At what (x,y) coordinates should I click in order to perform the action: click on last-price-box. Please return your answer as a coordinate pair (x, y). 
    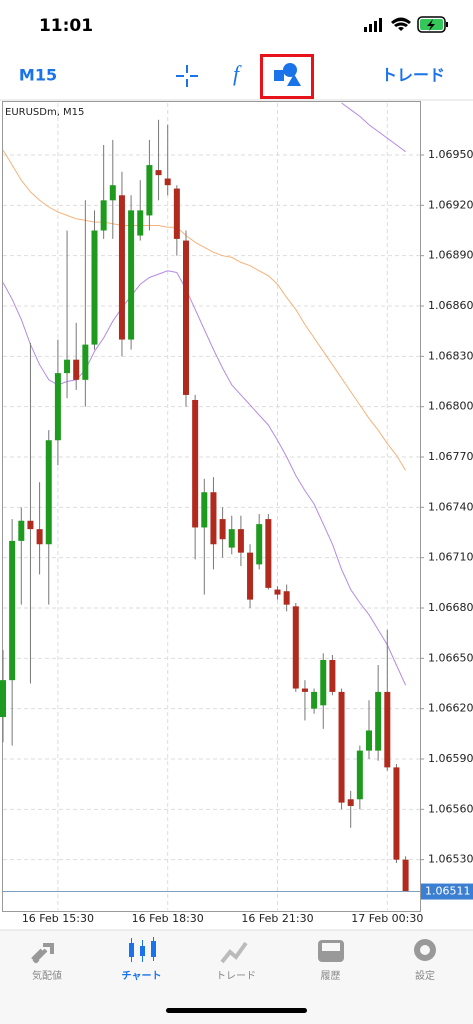
    Looking at the image, I should click on (447, 891).